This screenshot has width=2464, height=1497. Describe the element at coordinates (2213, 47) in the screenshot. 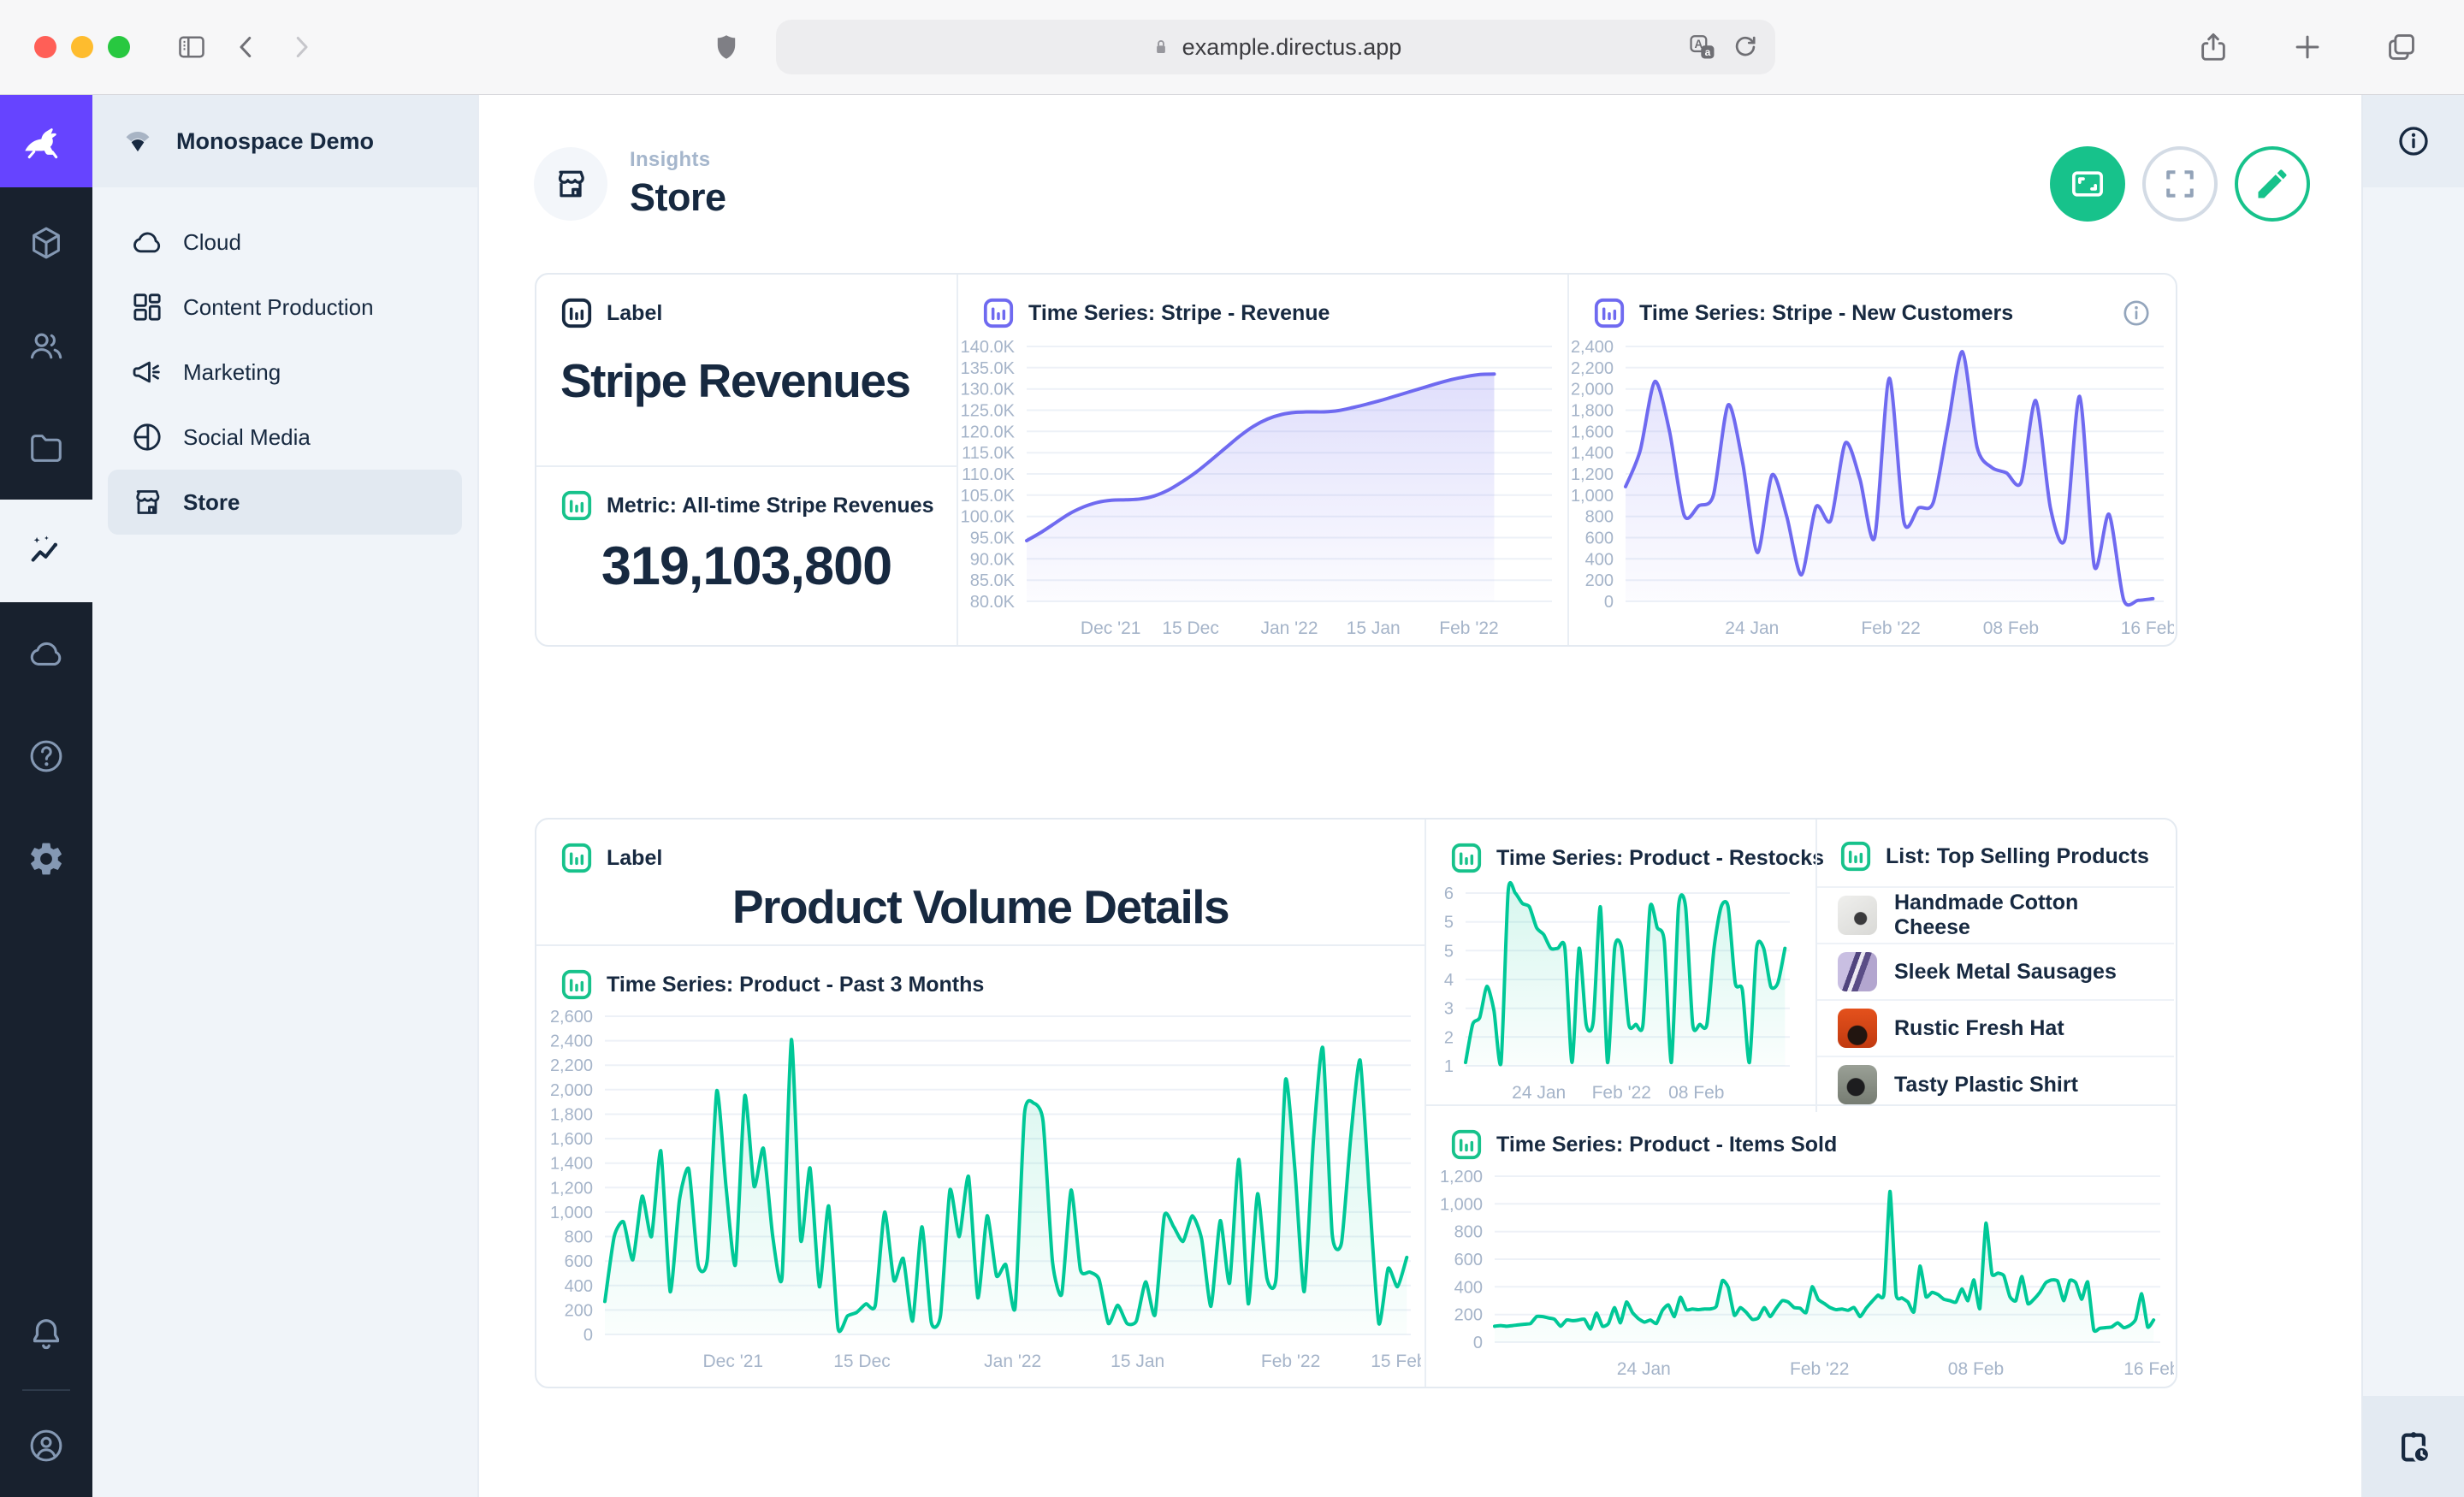

I see `share-icon` at that location.